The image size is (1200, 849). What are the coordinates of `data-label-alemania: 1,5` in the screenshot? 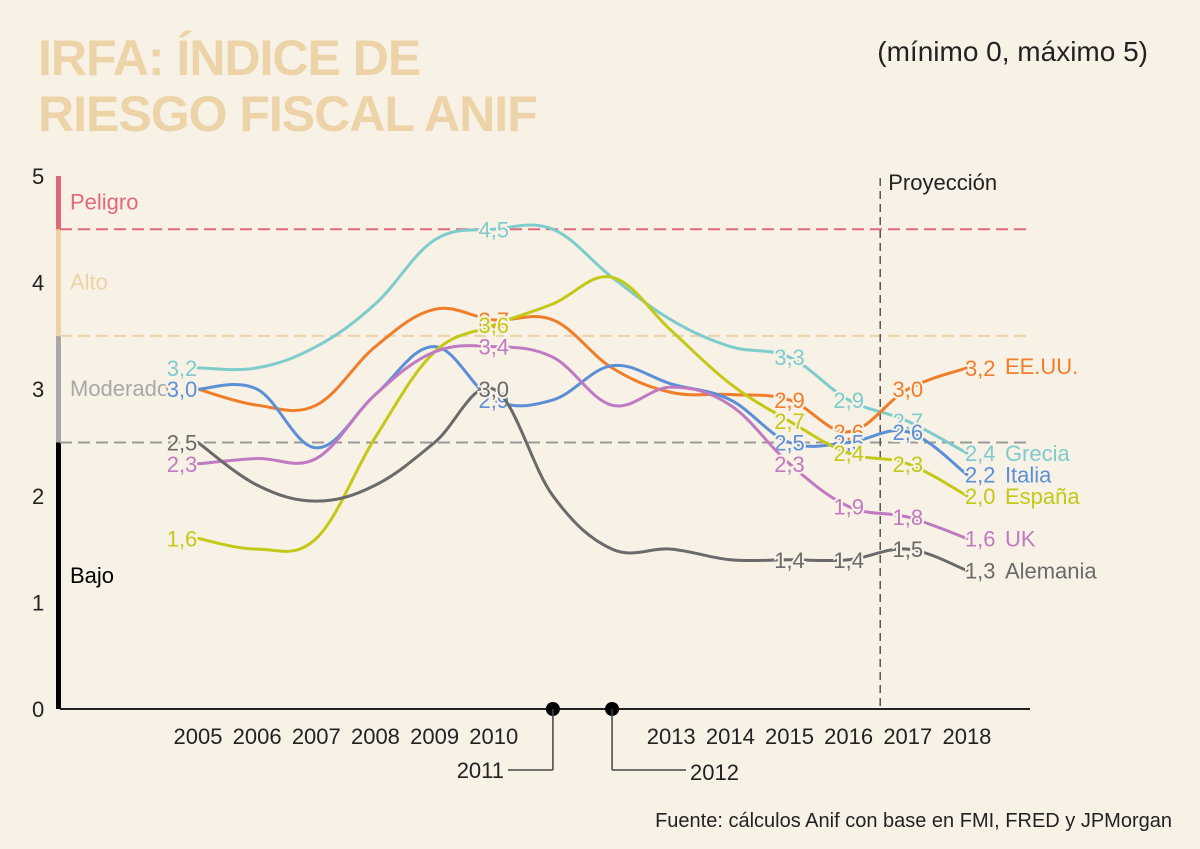 It's located at (908, 549).